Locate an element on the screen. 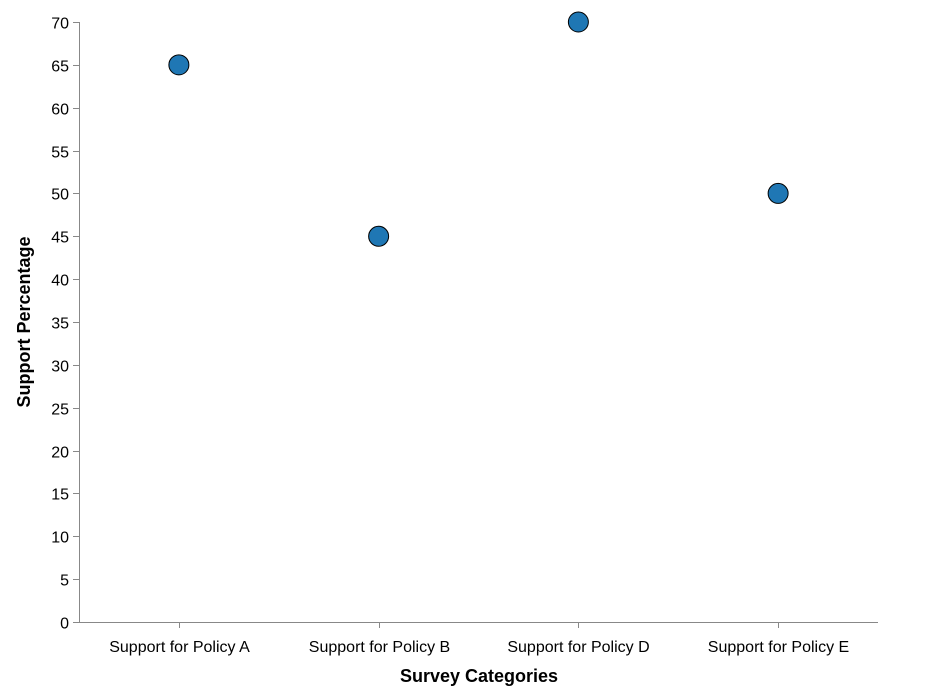  y-tick-label: 0 is located at coordinates (64, 624).